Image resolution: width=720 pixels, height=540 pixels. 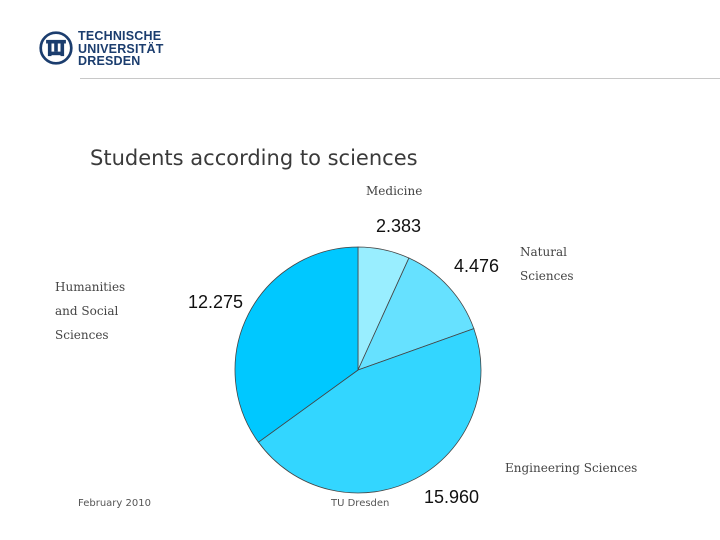 What do you see at coordinates (120, 36) in the screenshot?
I see `university-name-line-1: TECHNISCHE` at bounding box center [120, 36].